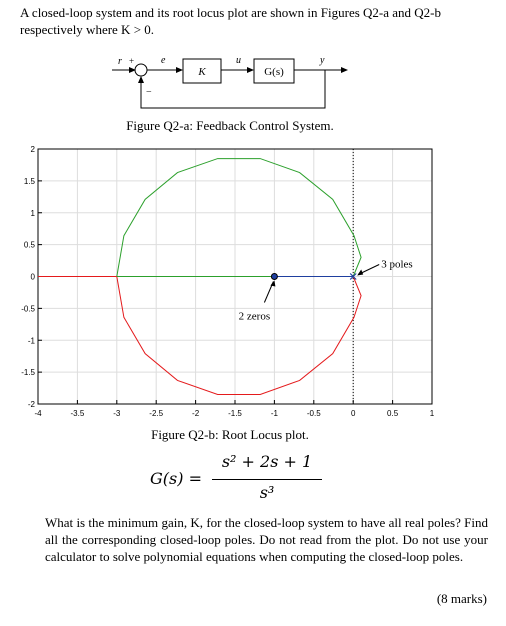 This screenshot has height=626, width=506. What do you see at coordinates (267, 479) in the screenshot?
I see `fraction-bar` at bounding box center [267, 479].